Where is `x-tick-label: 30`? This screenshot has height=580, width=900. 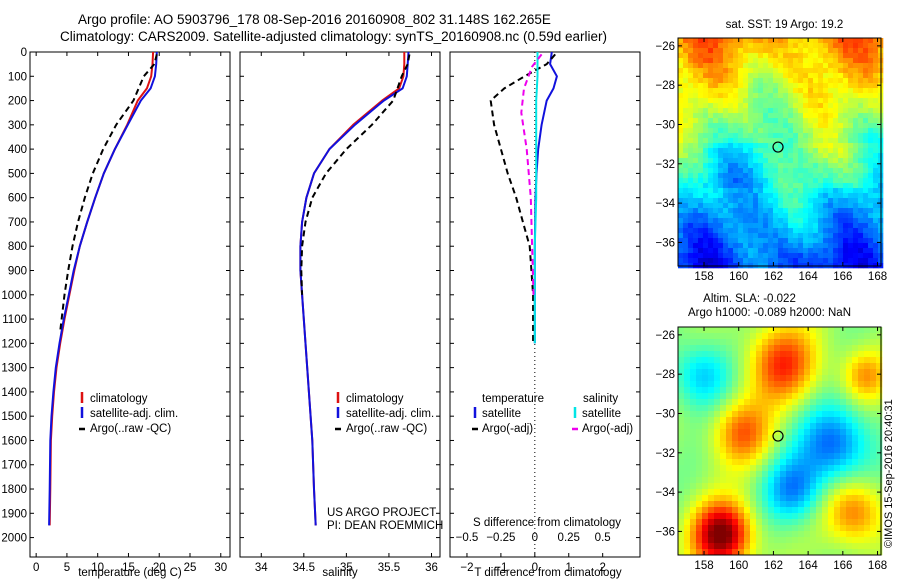 x-tick-label: 30 is located at coordinates (220, 568).